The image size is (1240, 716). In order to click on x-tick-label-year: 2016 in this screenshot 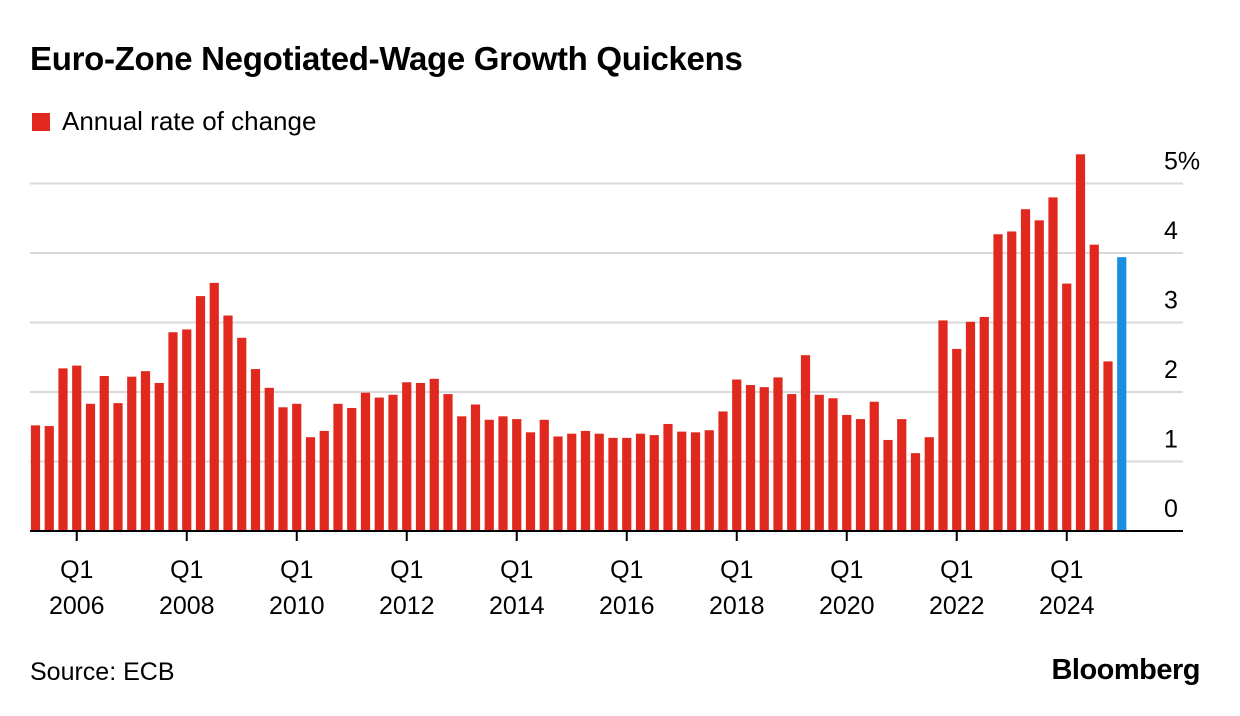, I will do `click(627, 606)`.